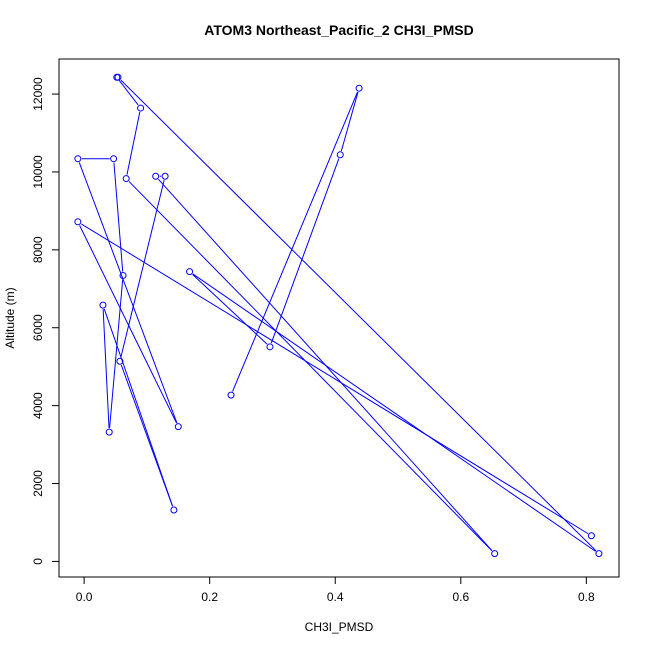 This screenshot has width=650, height=650. What do you see at coordinates (38, 483) in the screenshot?
I see `y-tick-label: 2000` at bounding box center [38, 483].